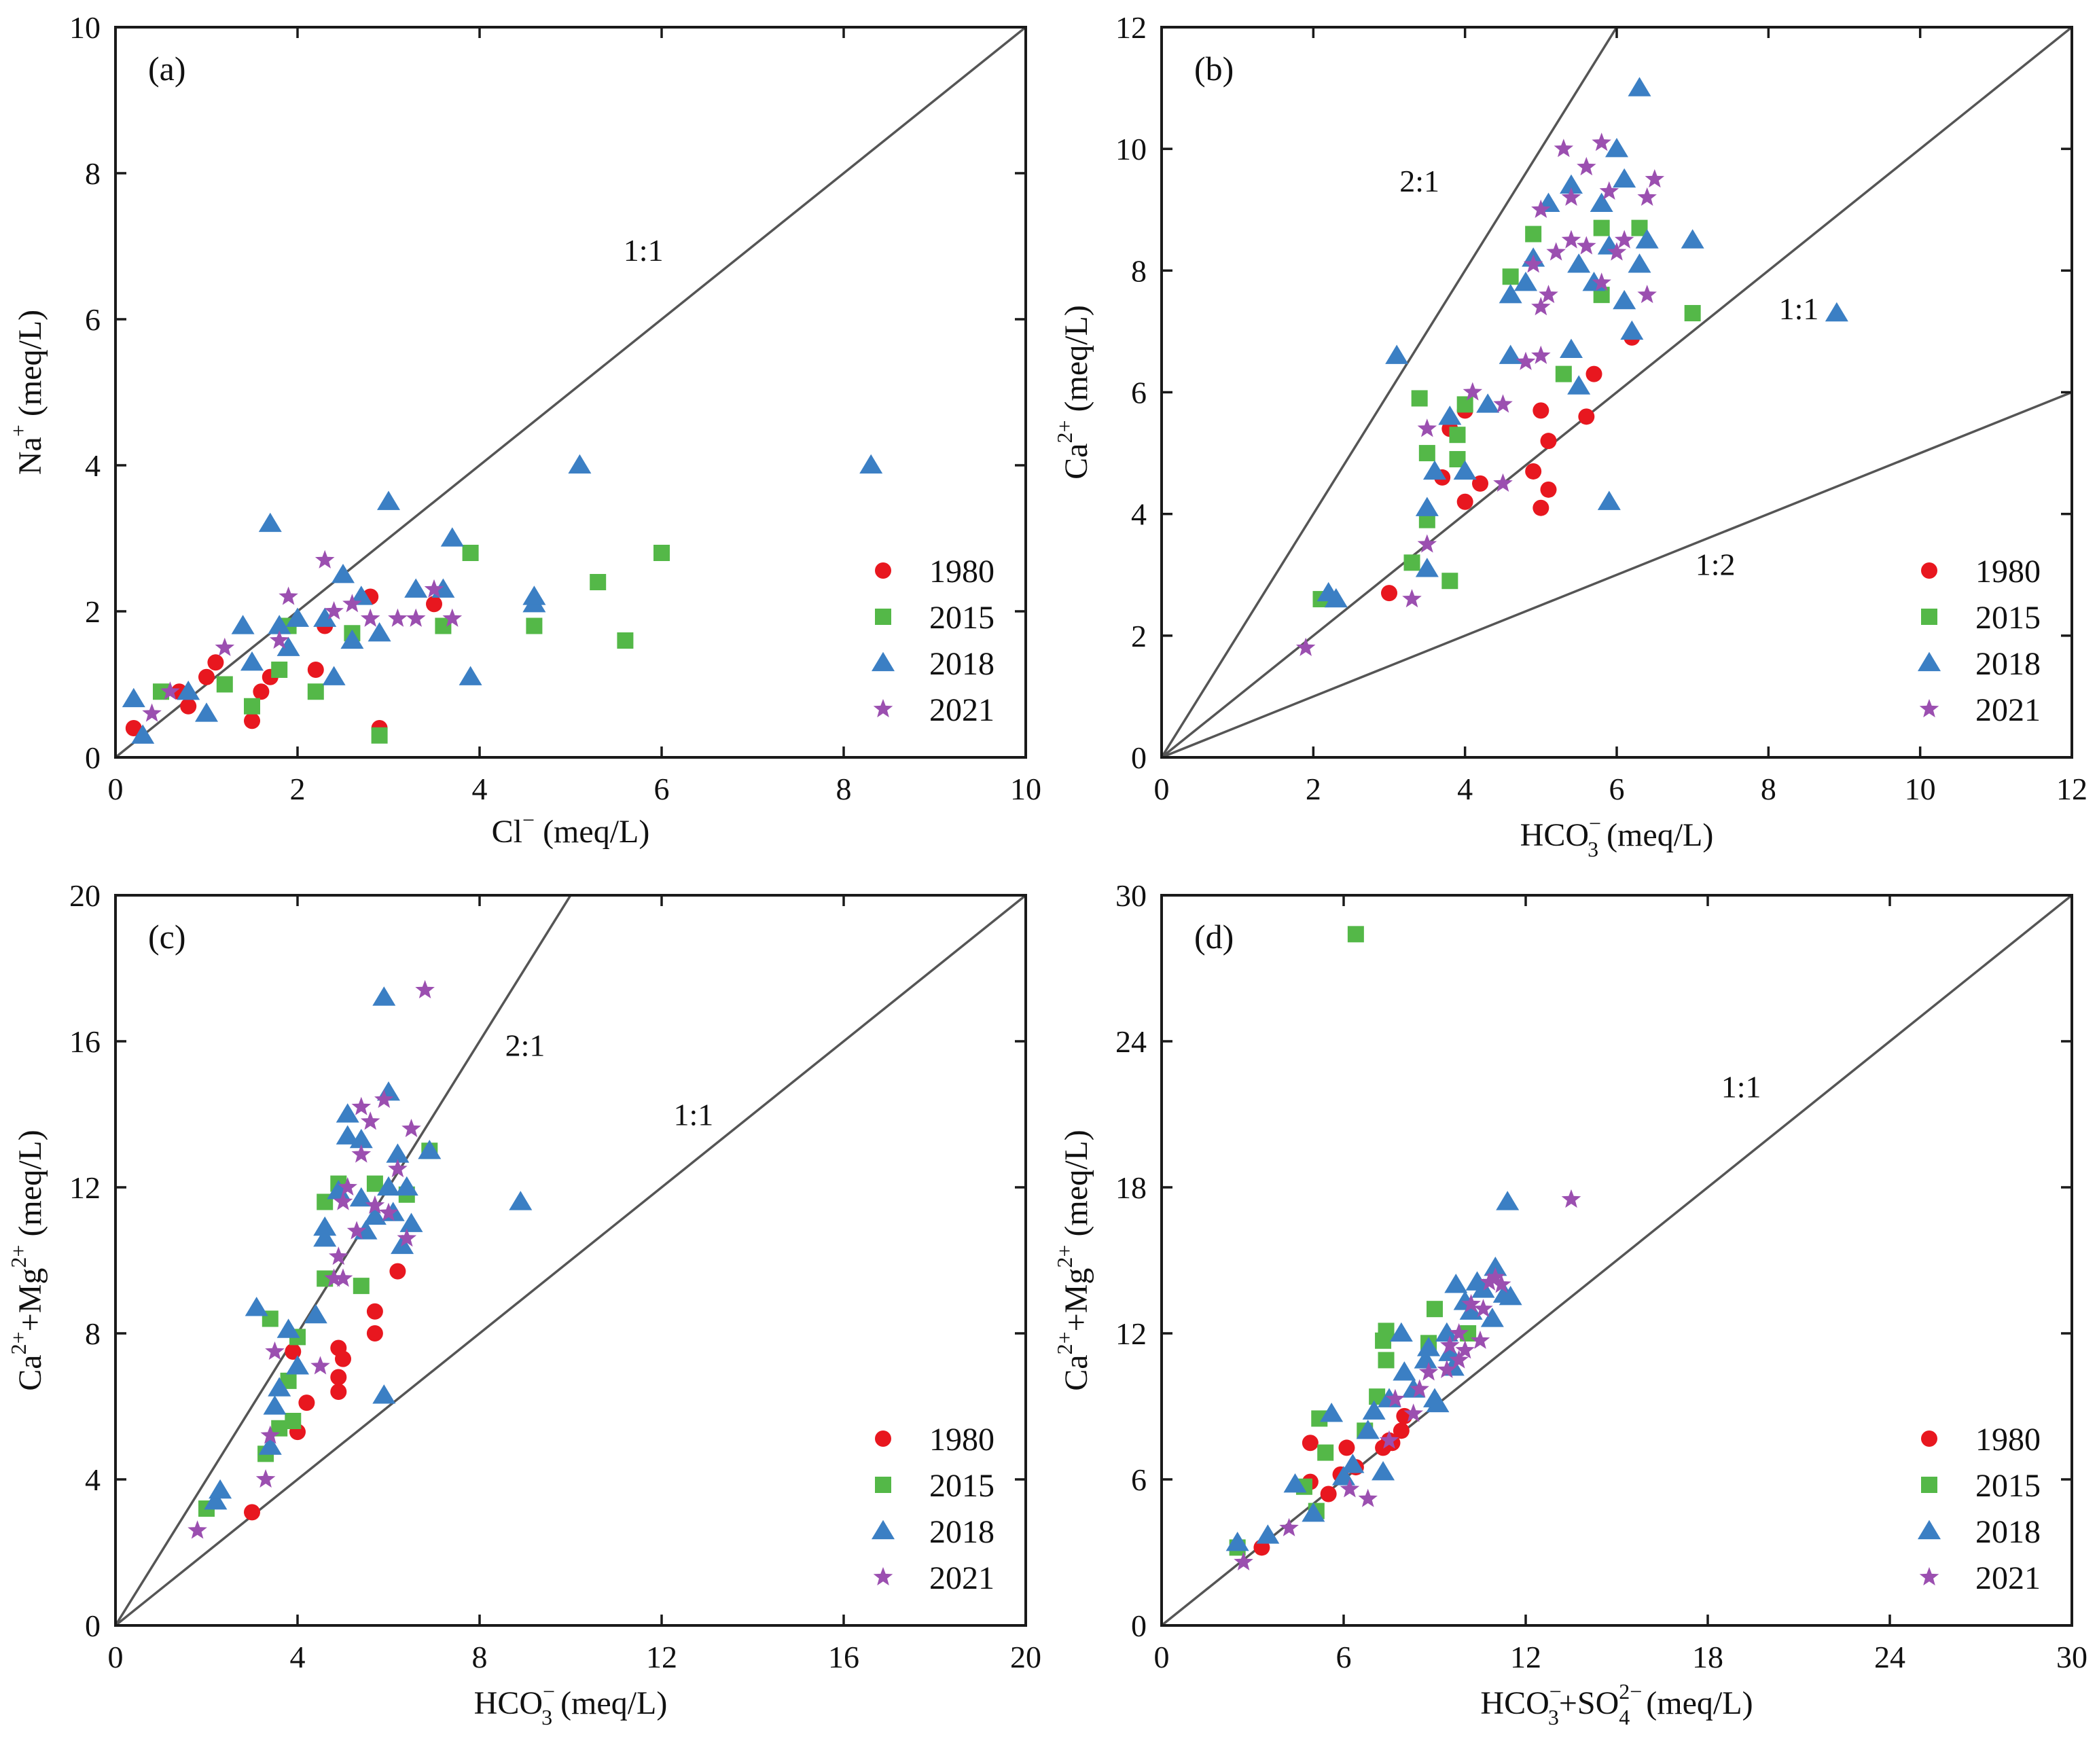 The width and height of the screenshot is (2097, 1764). What do you see at coordinates (1624, 1717) in the screenshot?
I see `x-axis-title-sub2: 4` at bounding box center [1624, 1717].